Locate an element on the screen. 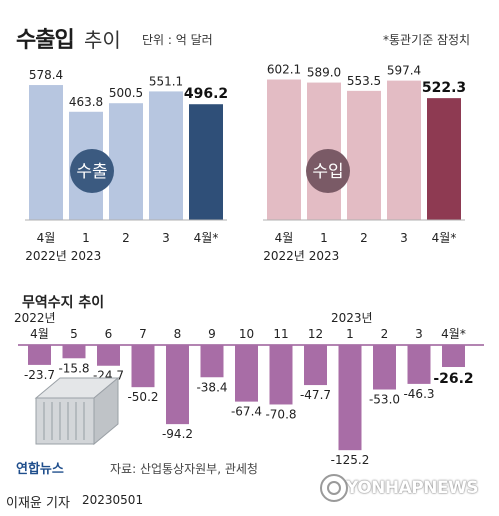 This screenshot has height=516, width=499. trade-value-label-0: -23.7 is located at coordinates (39, 375).